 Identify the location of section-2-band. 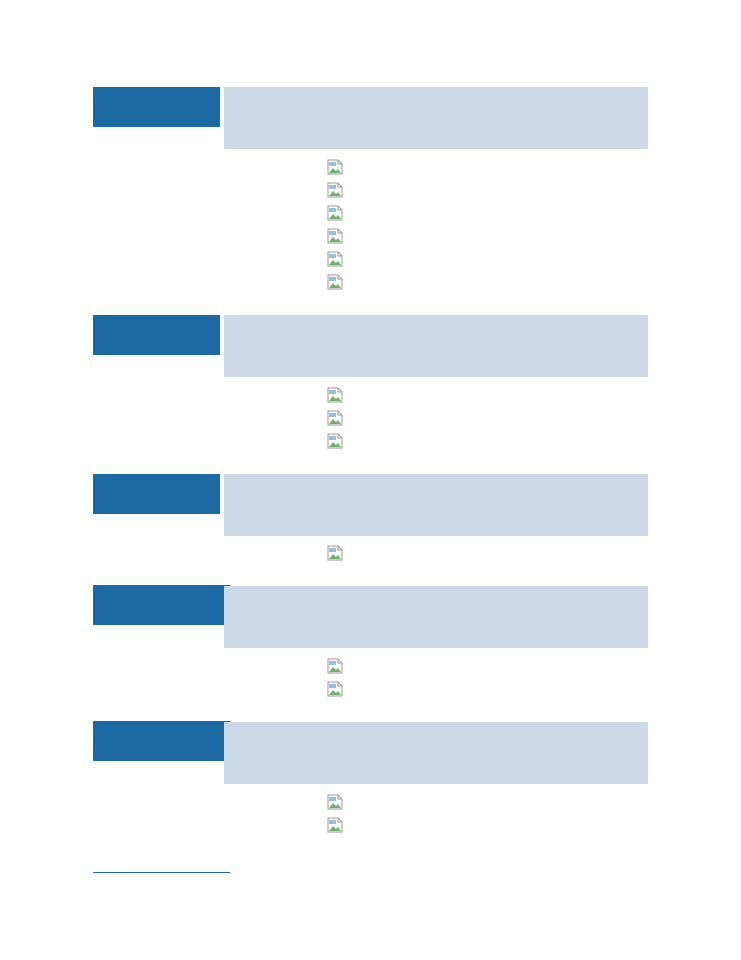
(436, 346).